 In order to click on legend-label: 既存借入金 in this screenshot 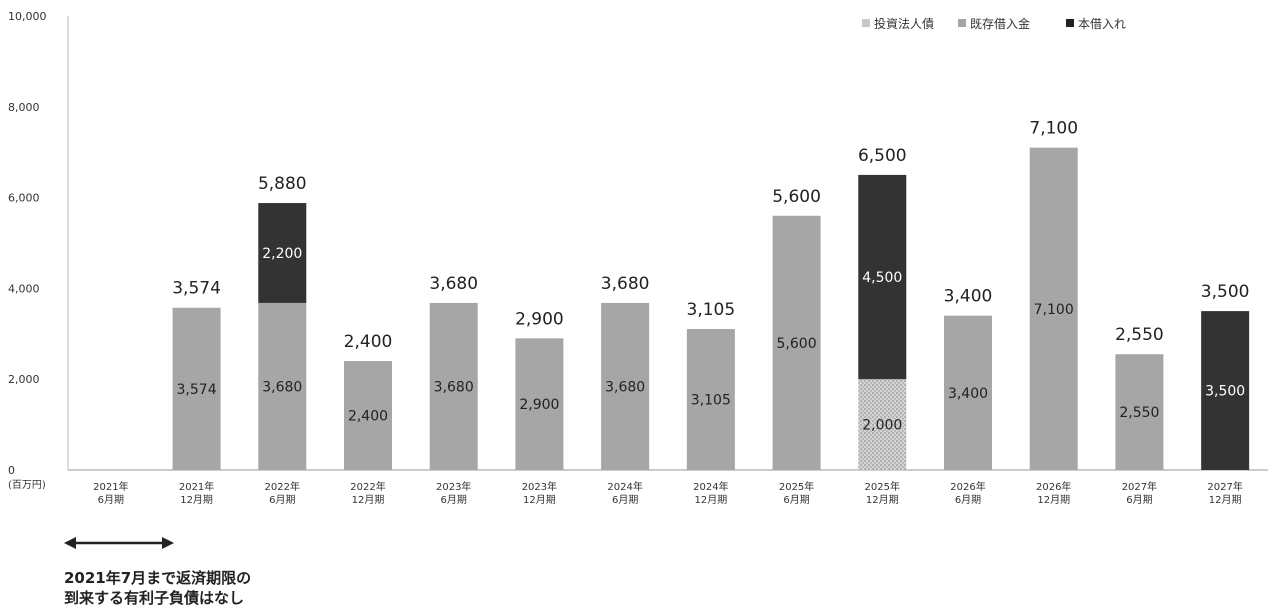, I will do `click(1000, 23)`.